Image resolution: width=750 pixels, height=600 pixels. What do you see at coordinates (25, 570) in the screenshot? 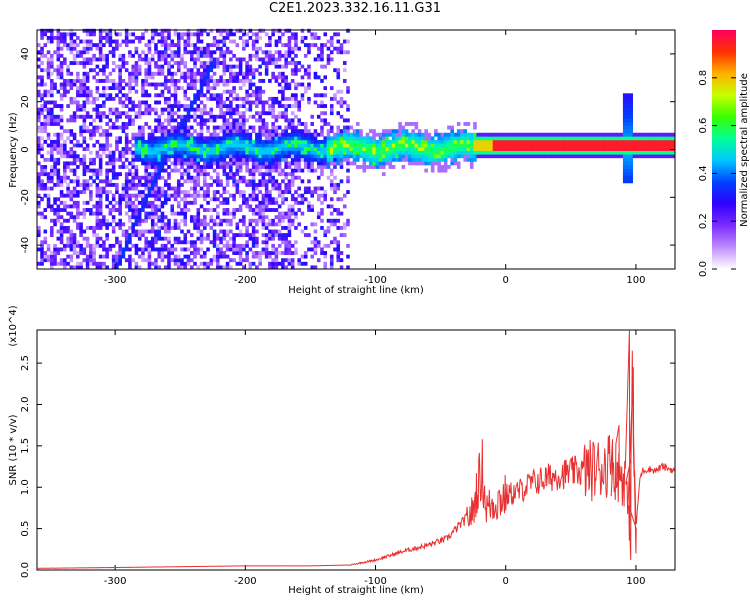
I see `snr-ytick-label: 0.0` at bounding box center [25, 570].